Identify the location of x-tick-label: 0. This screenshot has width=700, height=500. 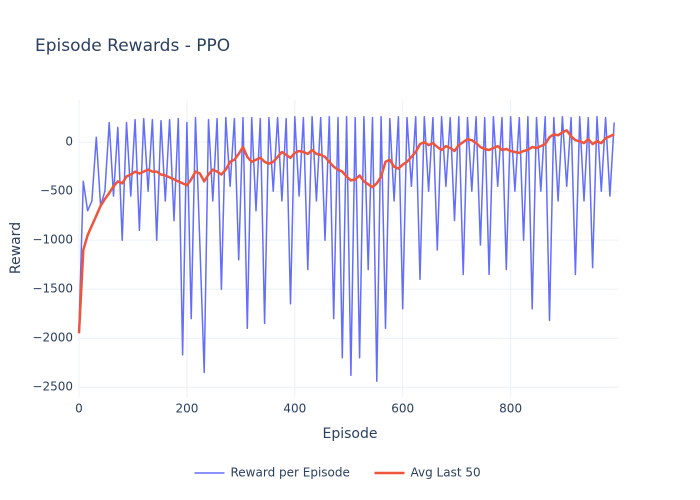
(79, 409).